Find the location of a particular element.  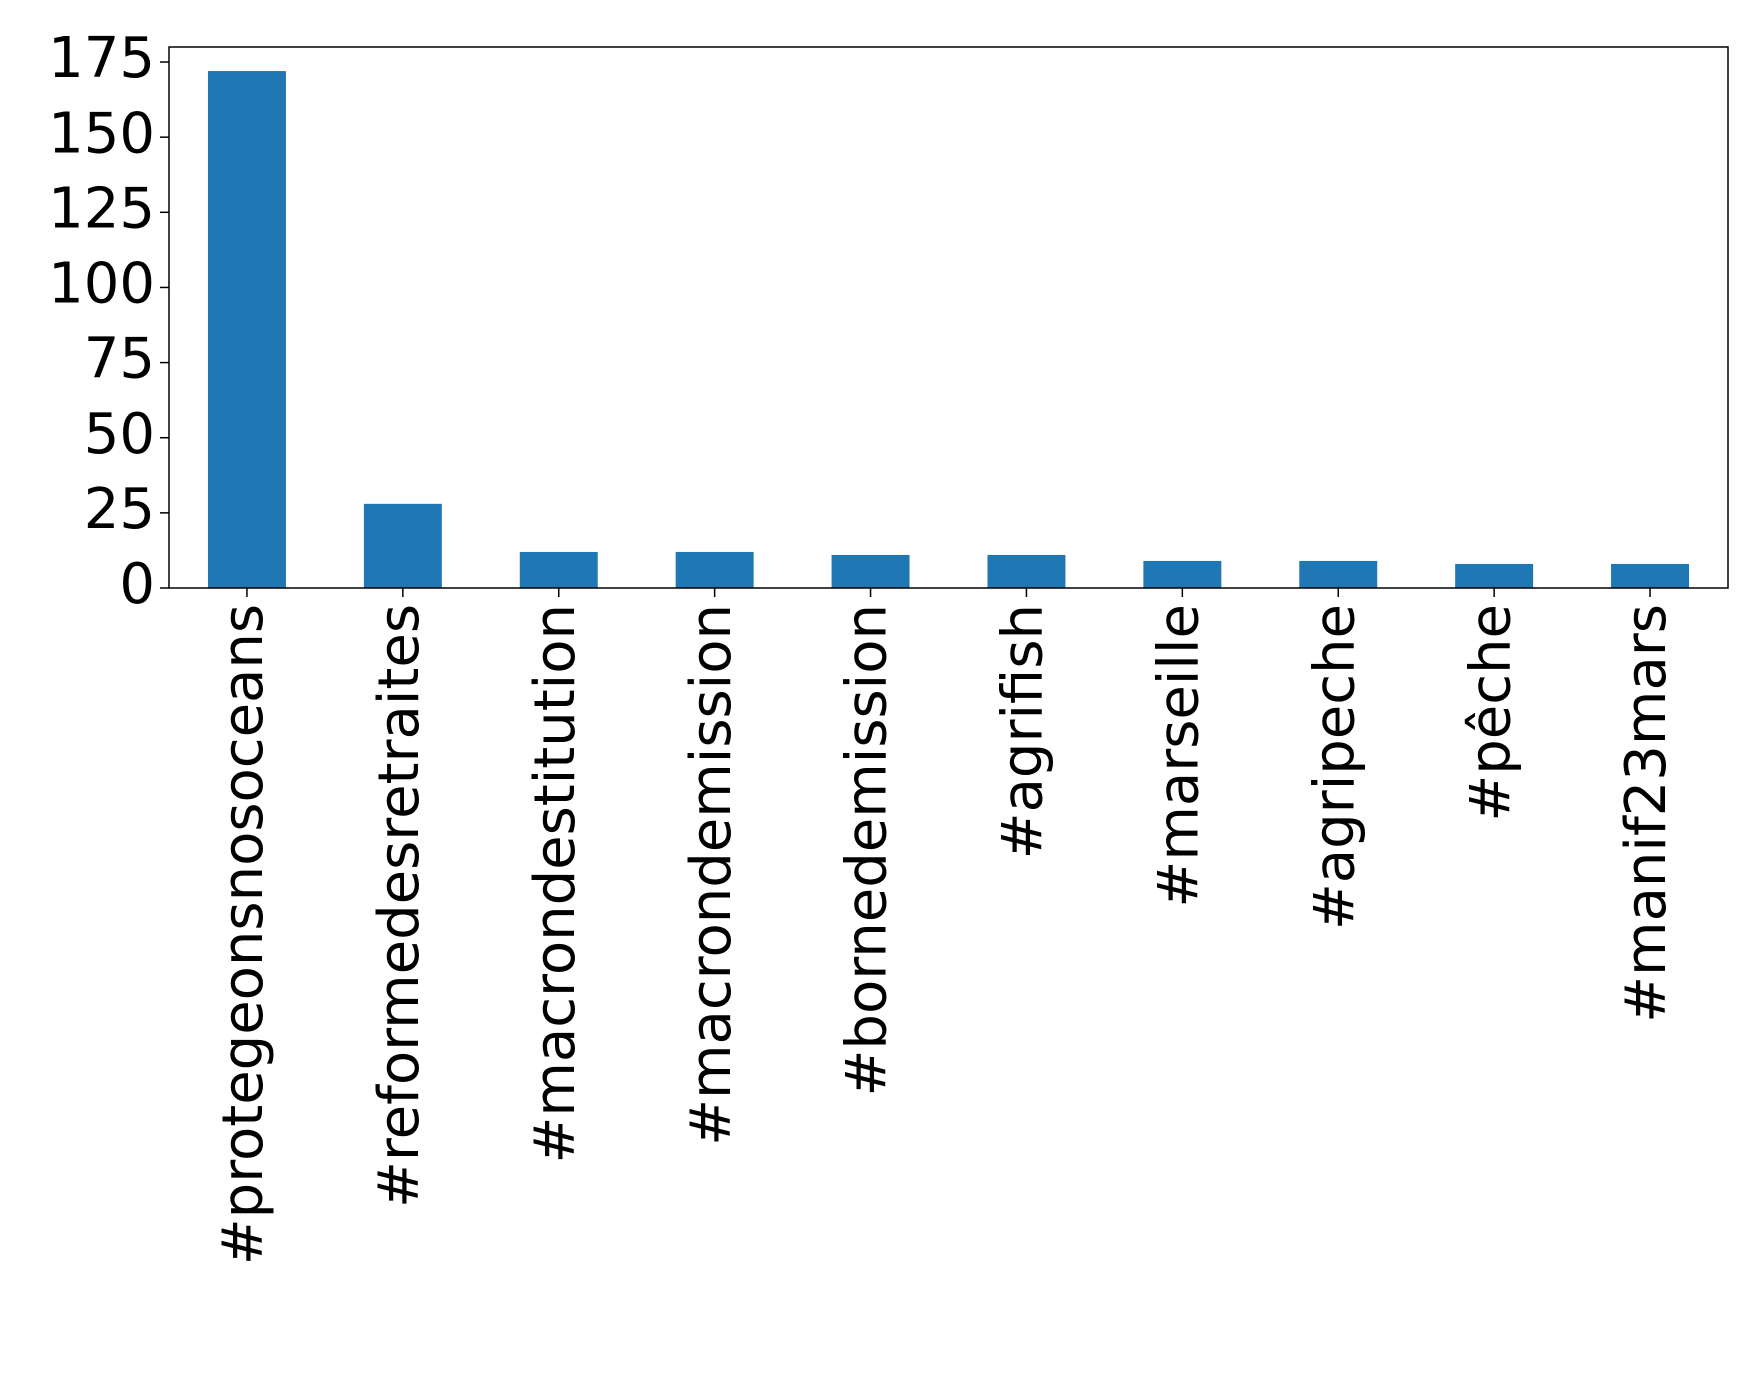

y-tick-label: 0 is located at coordinates (137, 584).